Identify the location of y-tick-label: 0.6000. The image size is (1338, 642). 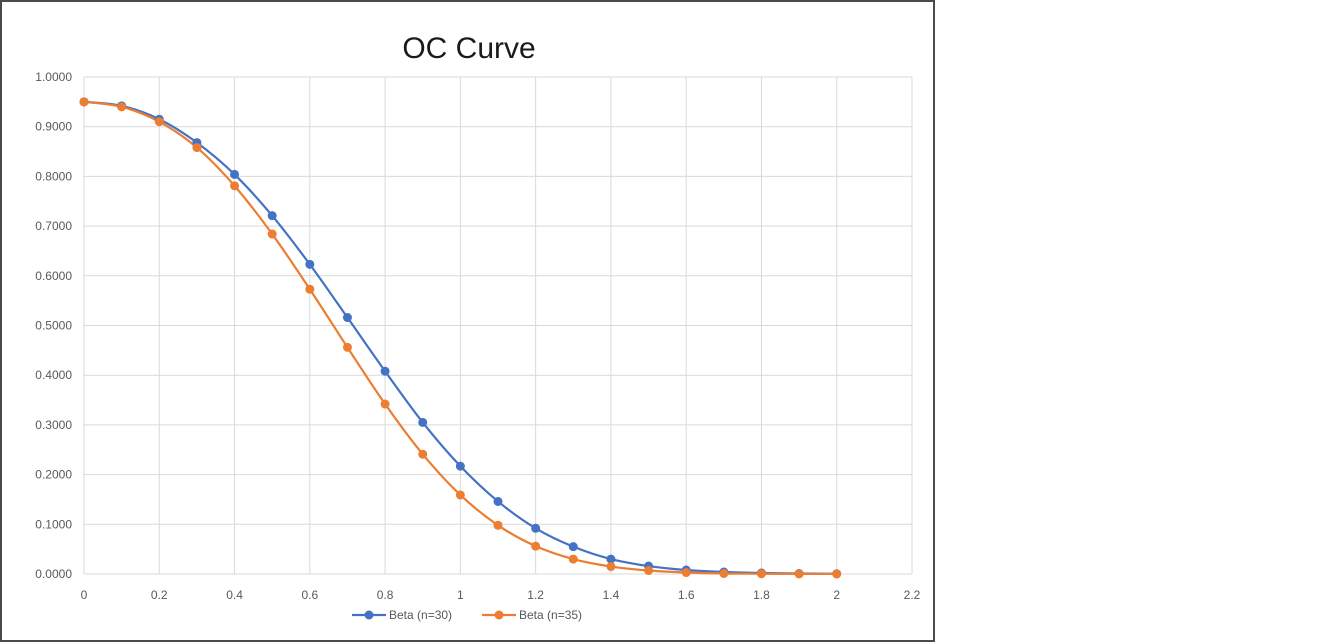
(53, 276).